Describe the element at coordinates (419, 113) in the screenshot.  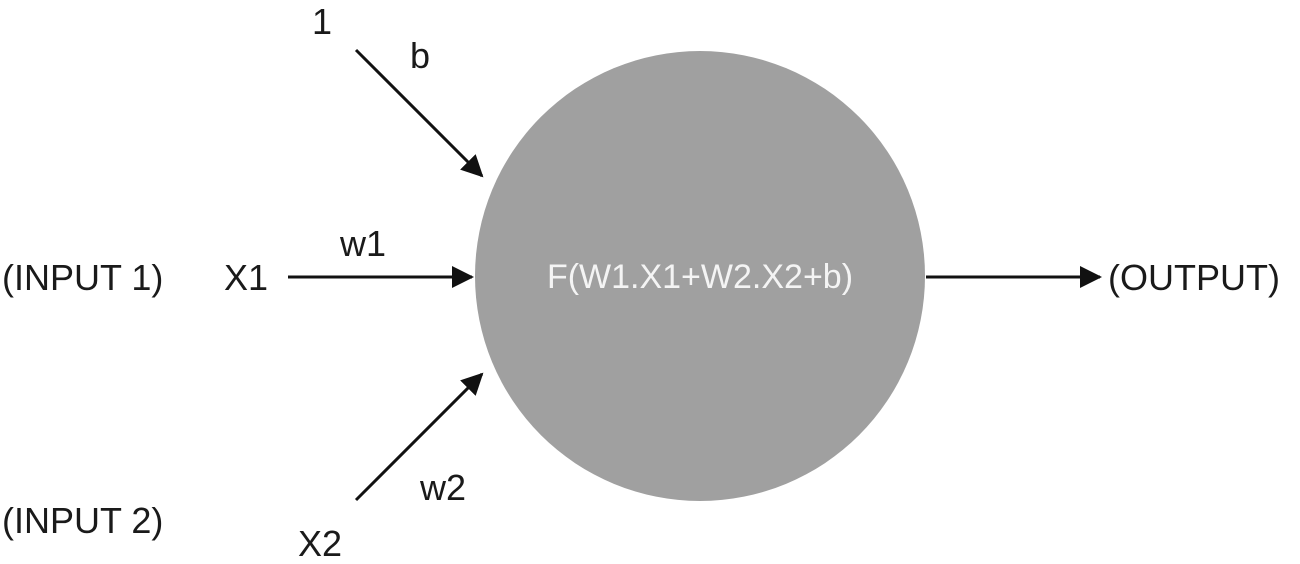
I see `bias-arrow` at that location.